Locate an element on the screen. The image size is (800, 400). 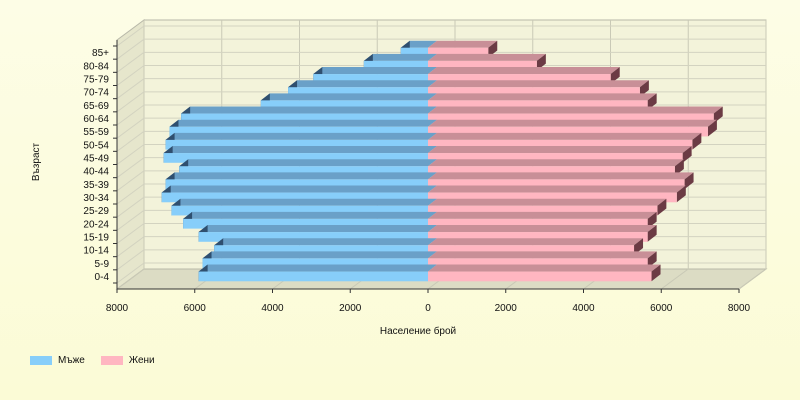
y-tick-label: 20-24 is located at coordinates (96, 224).